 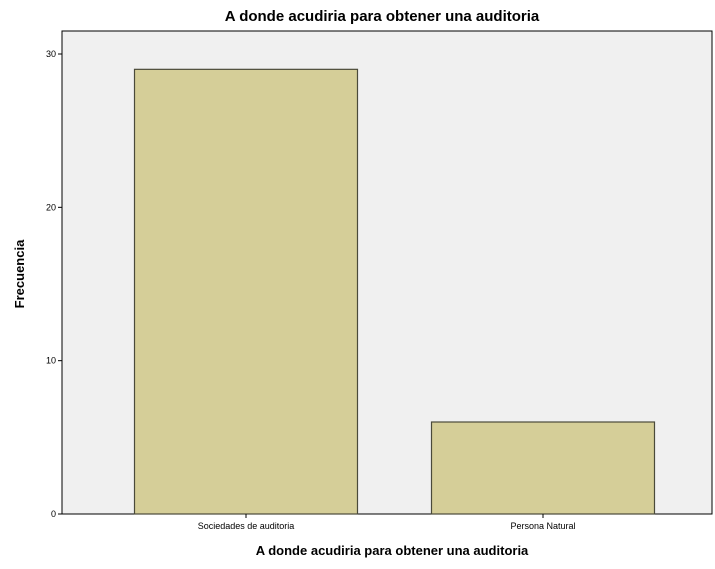 What do you see at coordinates (246, 526) in the screenshot?
I see `x-tick-label: Sociedades de auditoria` at bounding box center [246, 526].